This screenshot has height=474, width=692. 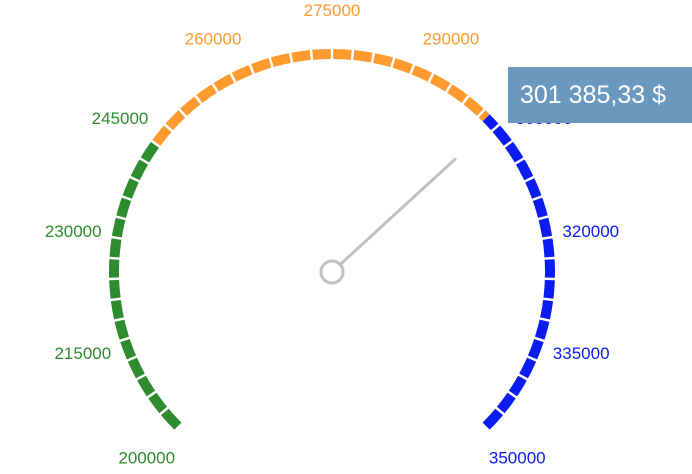 What do you see at coordinates (73, 231) in the screenshot?
I see `gauge-tick-label: 230000` at bounding box center [73, 231].